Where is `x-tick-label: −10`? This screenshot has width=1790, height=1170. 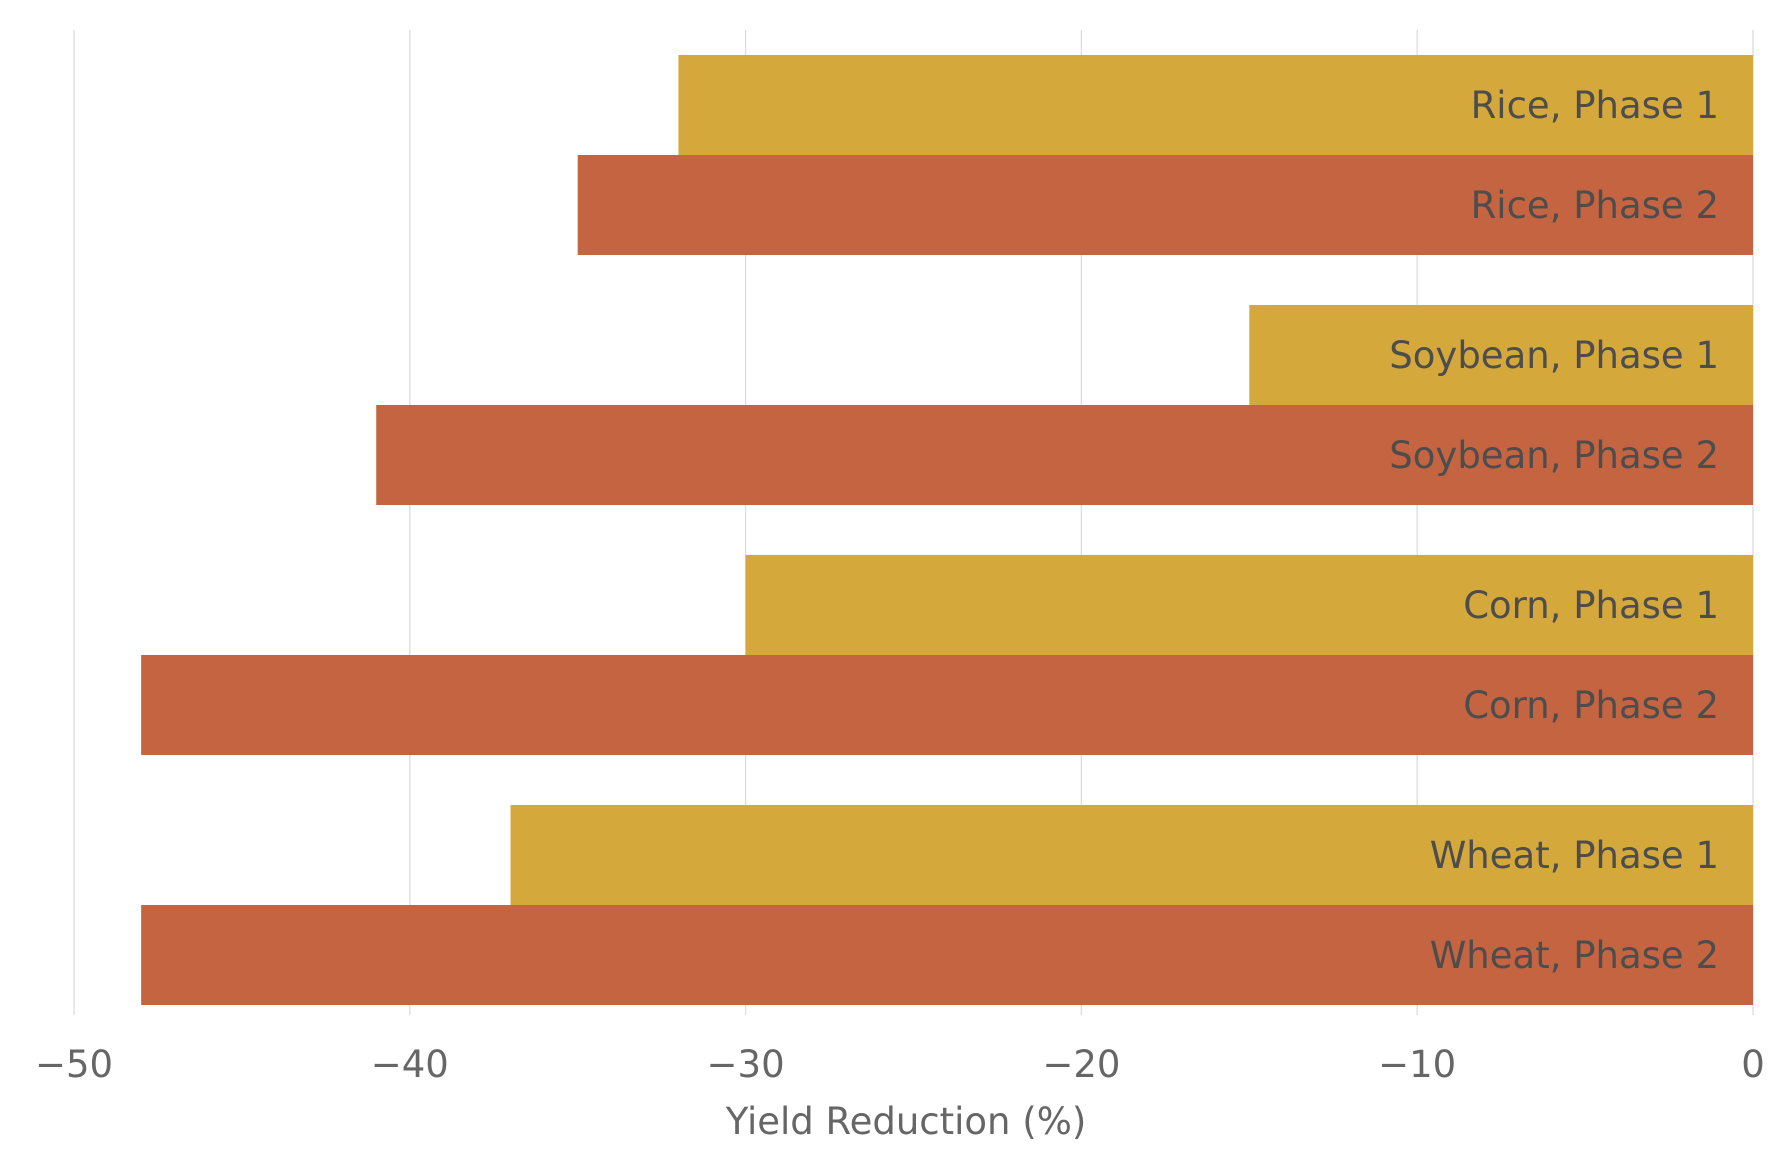 x-tick-label: −10 is located at coordinates (1417, 1064).